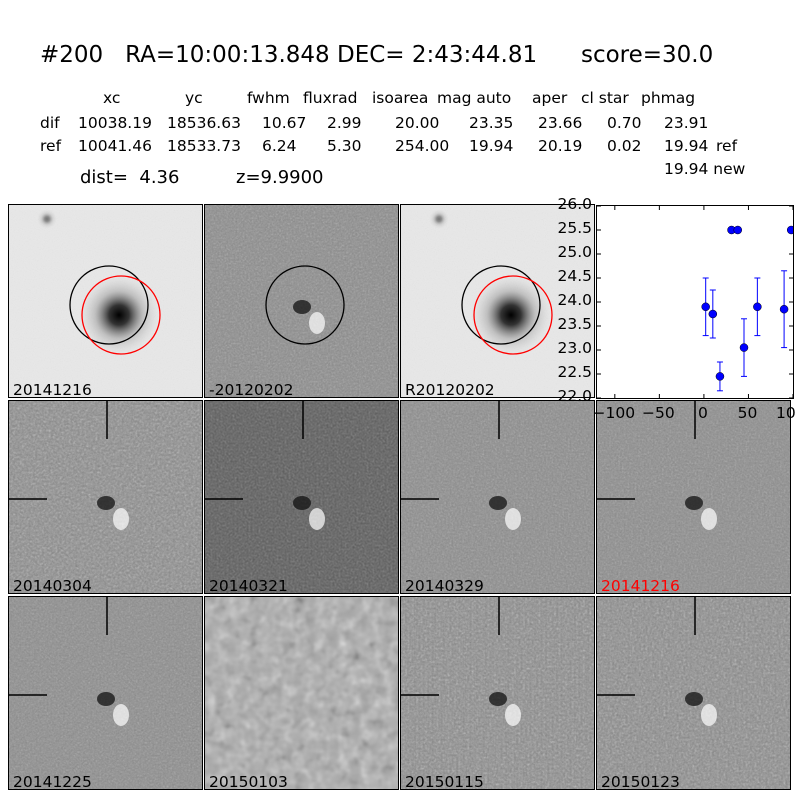 The height and width of the screenshot is (800, 800). I want to click on light-curve-svg, so click(696, 302).